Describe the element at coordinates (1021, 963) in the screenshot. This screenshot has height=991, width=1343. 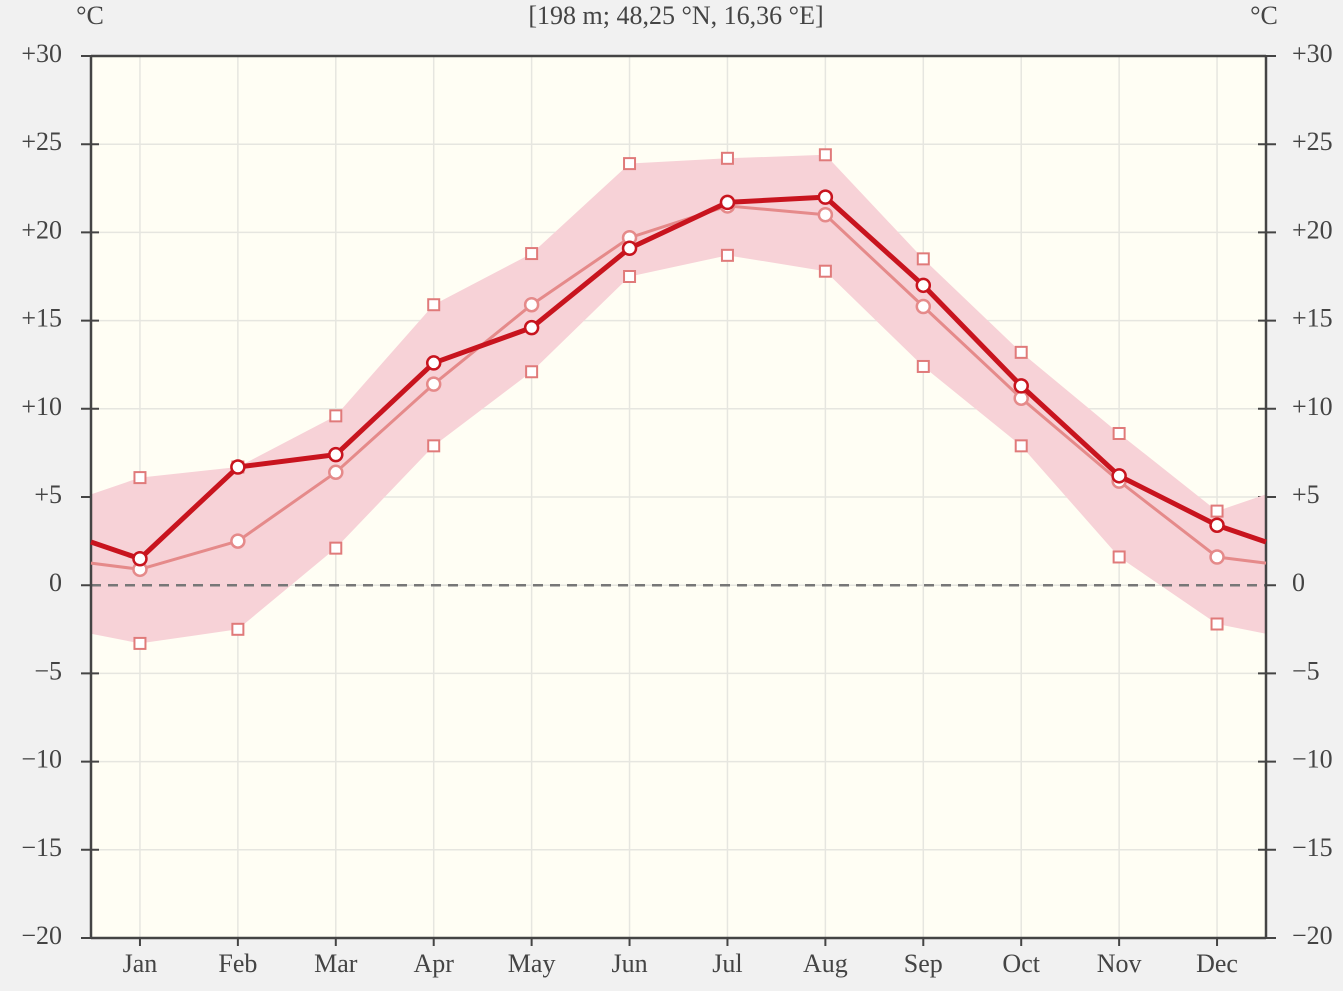
I see `x-tick-label: Oct` at that location.